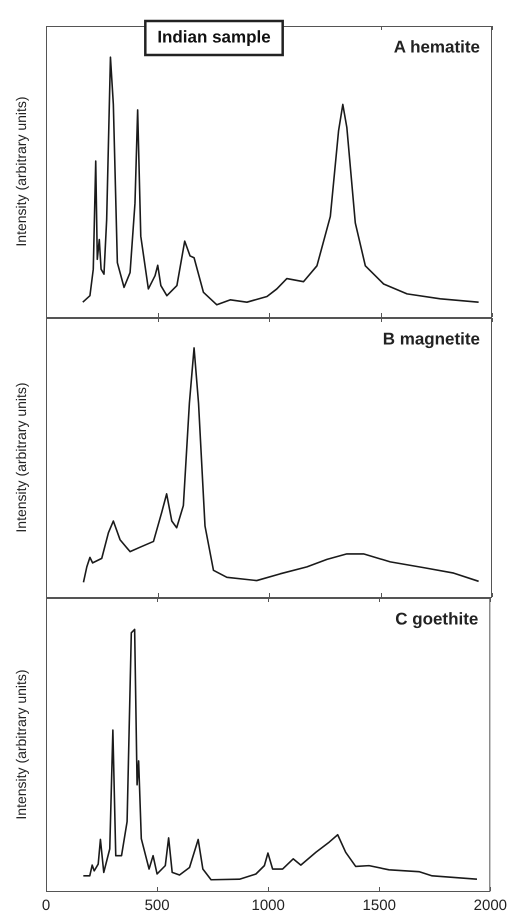 The image size is (513, 921). Describe the element at coordinates (157, 905) in the screenshot. I see `x-tick-label: 500` at that location.